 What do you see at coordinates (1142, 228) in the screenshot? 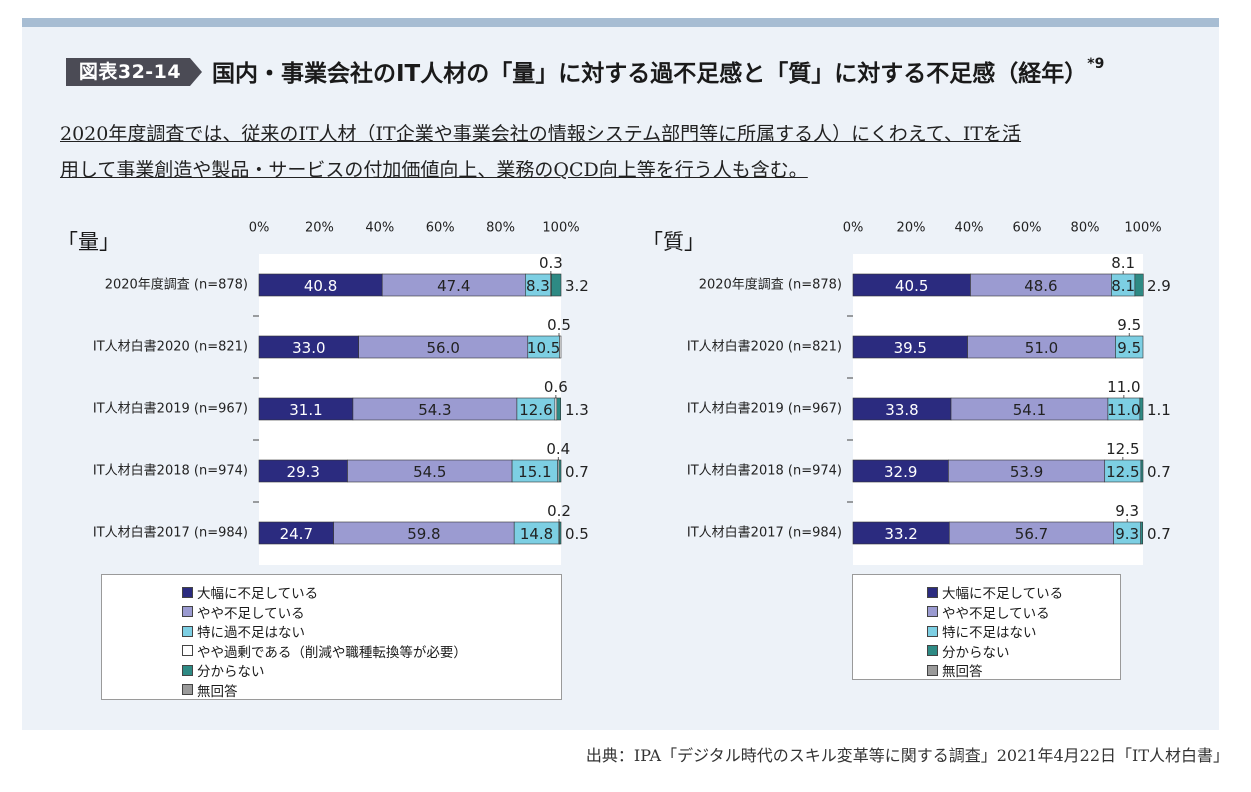
I see `x-tick-label-quality: 100%` at bounding box center [1142, 228].